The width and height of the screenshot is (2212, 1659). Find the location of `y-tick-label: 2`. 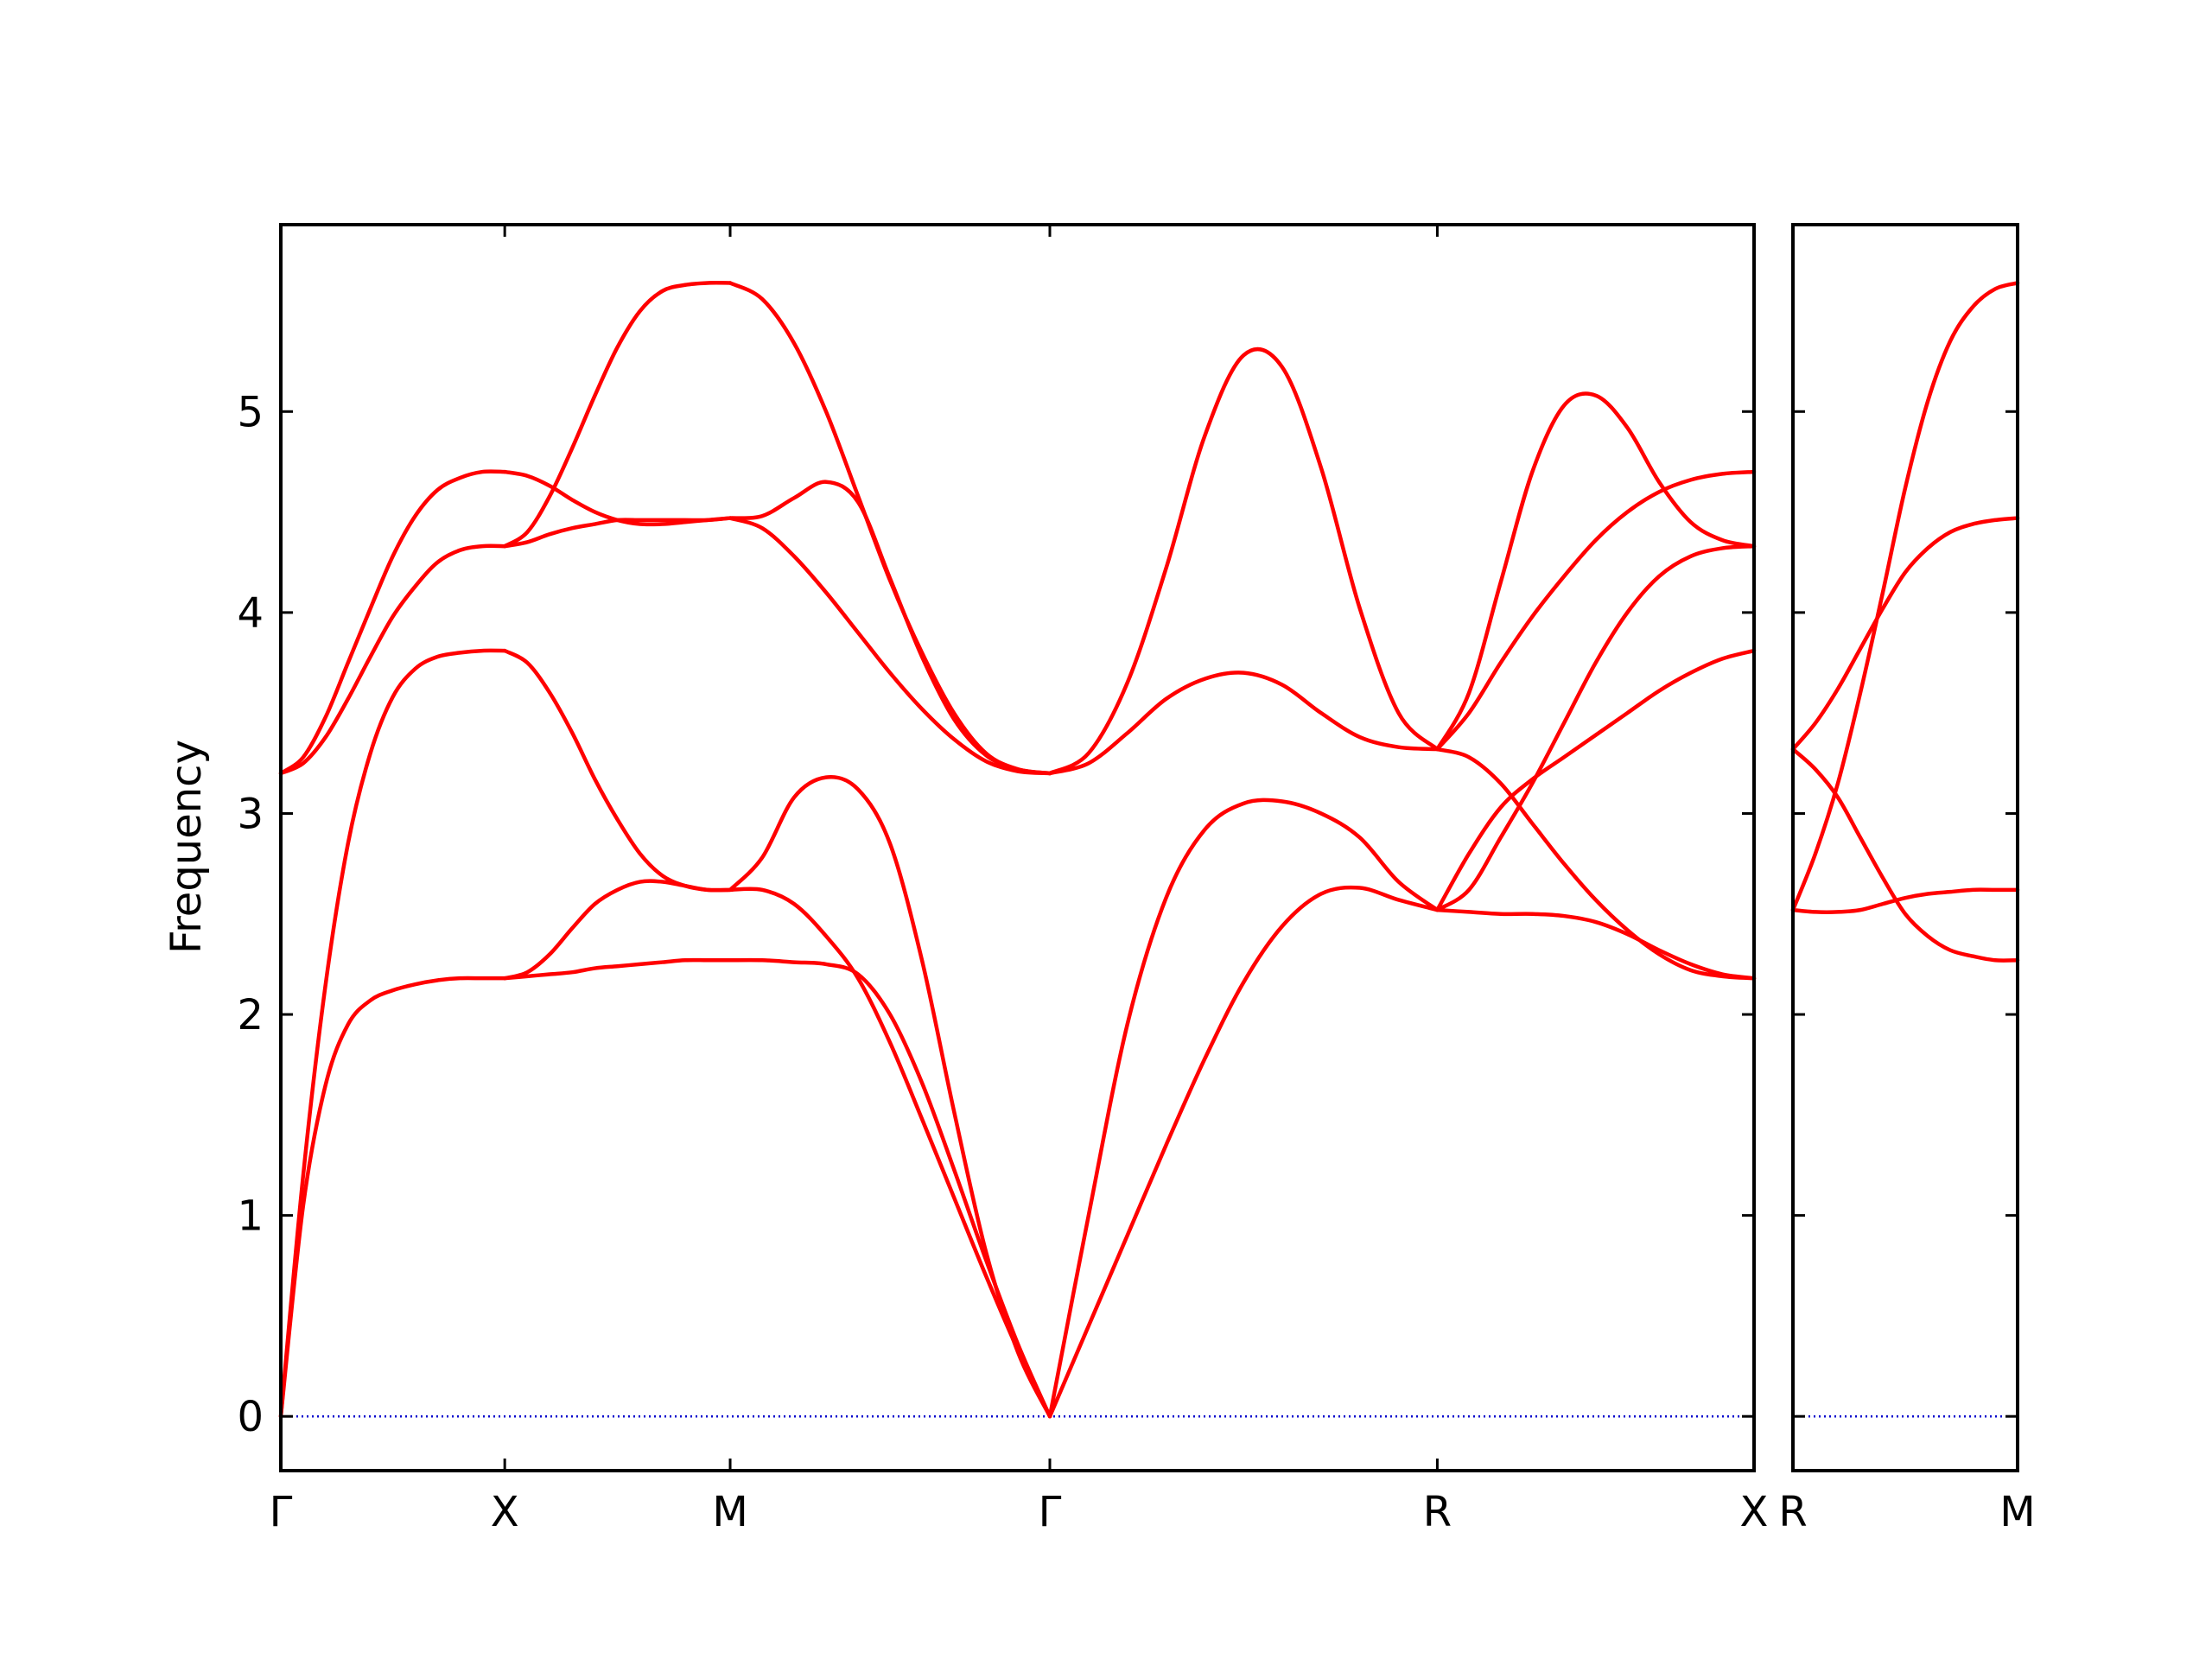

y-tick-label: 2 is located at coordinates (250, 1015).